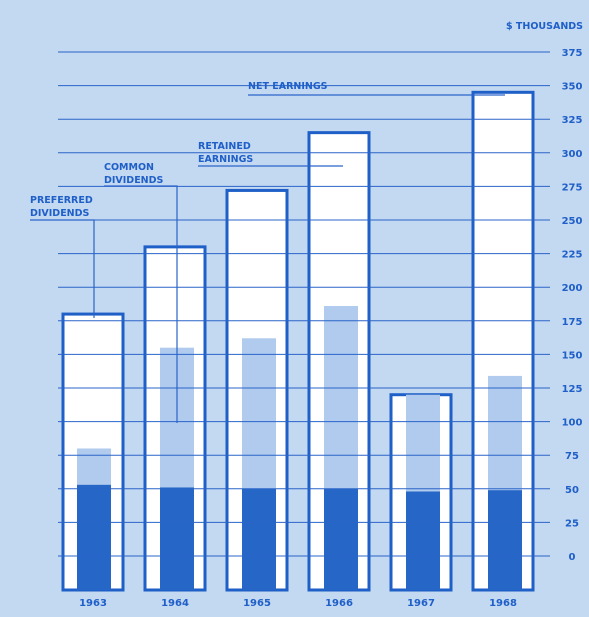  What do you see at coordinates (93, 603) in the screenshot?
I see `x-tick-label-1963: 1963` at bounding box center [93, 603].